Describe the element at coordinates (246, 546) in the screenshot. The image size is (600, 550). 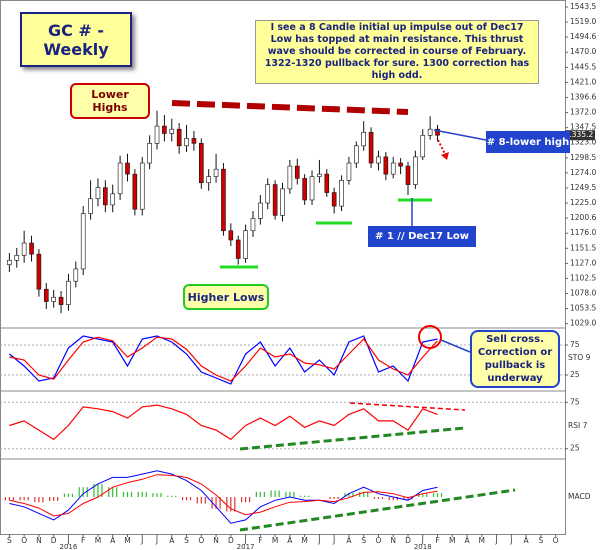
I see `year-label: 2017` at that location.